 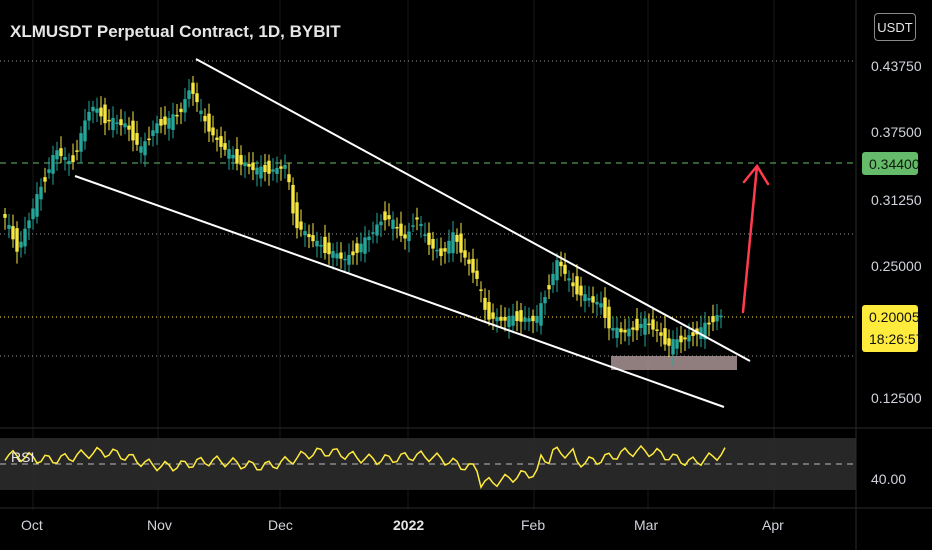 I want to click on x-tick-label: Oct, so click(x=32, y=525).